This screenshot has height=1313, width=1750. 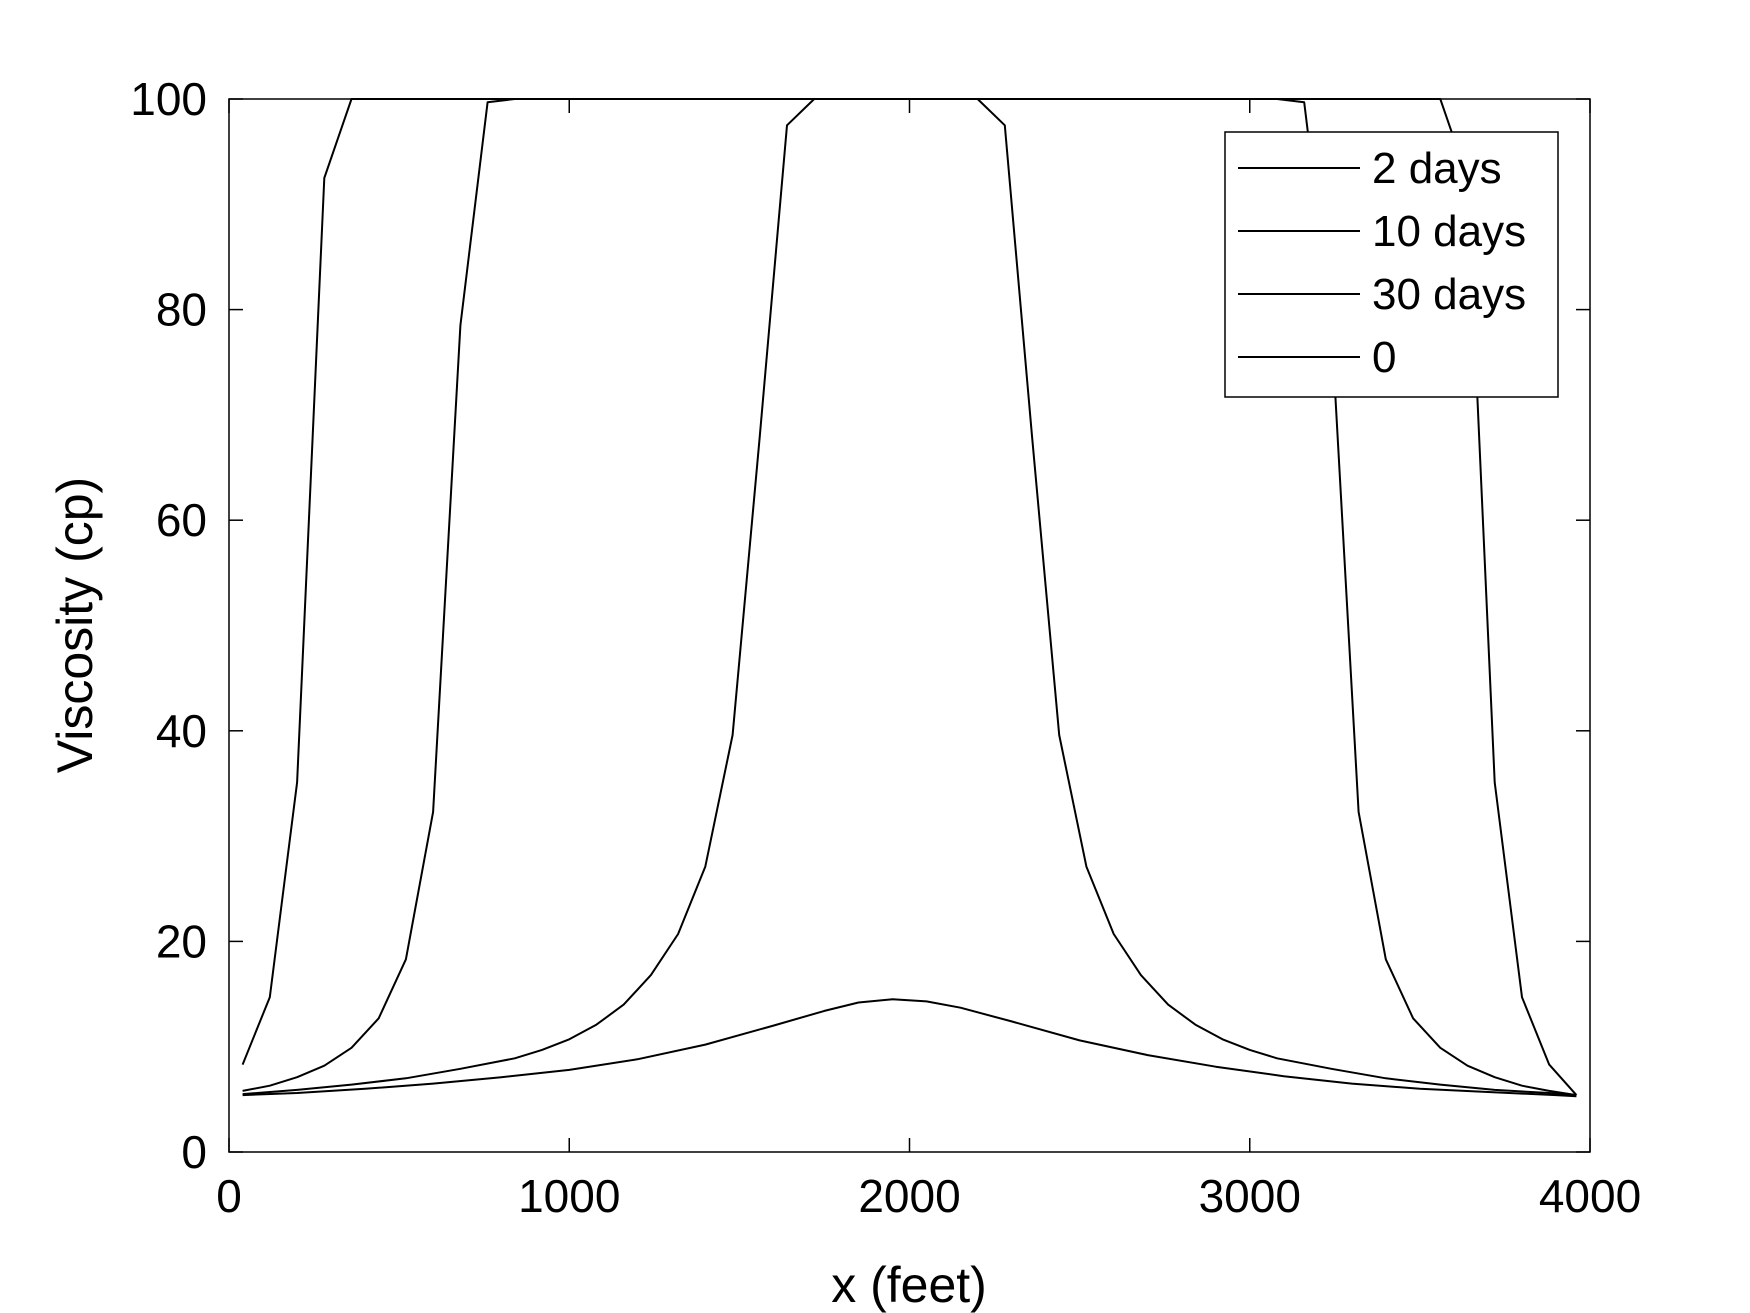 What do you see at coordinates (168, 99) in the screenshot?
I see `y-tick-label: 100` at bounding box center [168, 99].